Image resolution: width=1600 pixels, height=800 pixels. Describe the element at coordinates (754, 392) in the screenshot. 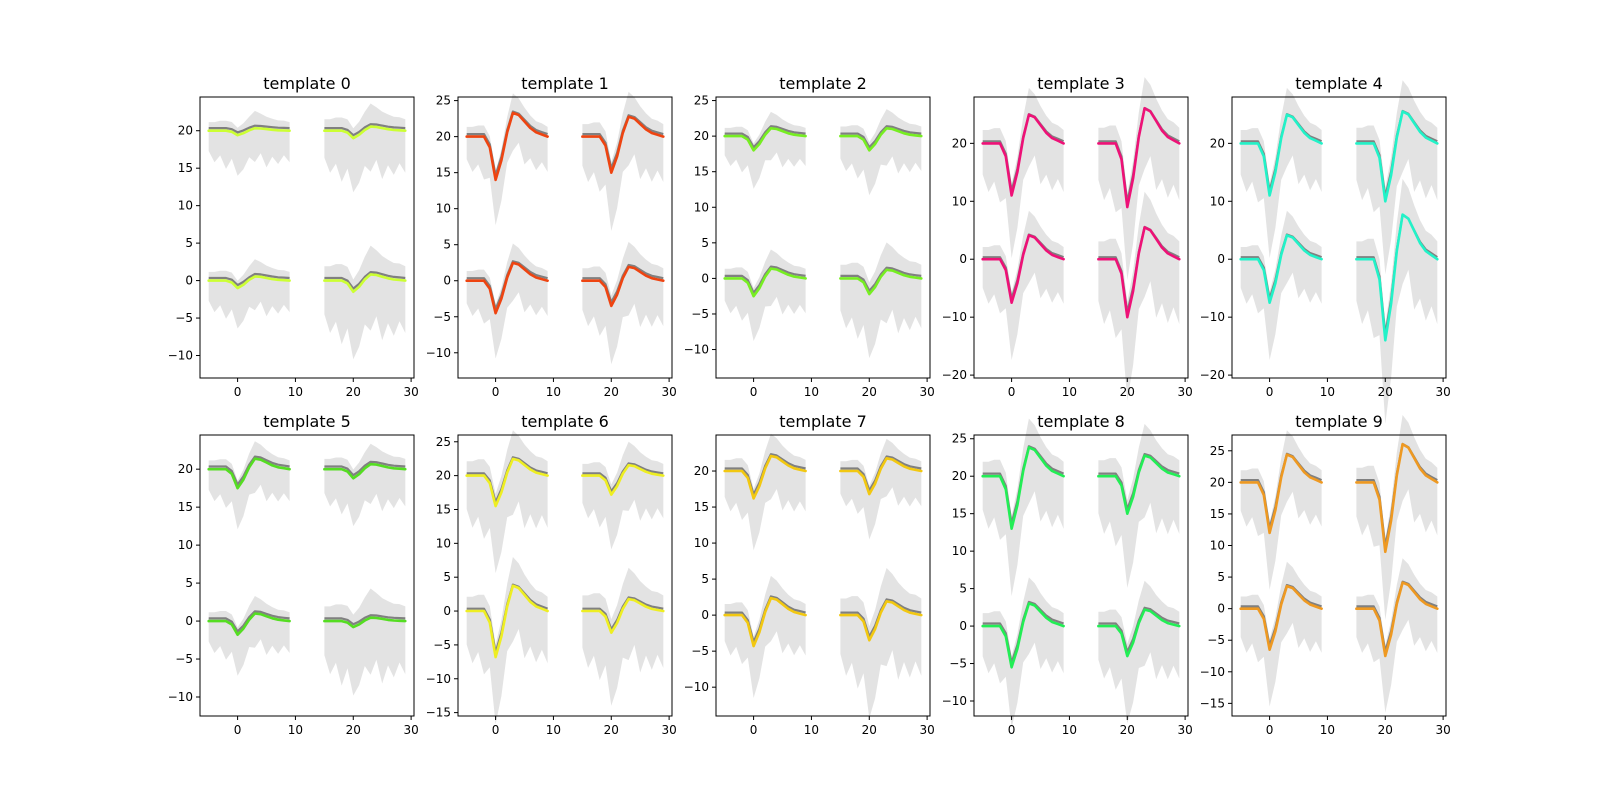

I see `x-tick-label-2-0: 0` at that location.